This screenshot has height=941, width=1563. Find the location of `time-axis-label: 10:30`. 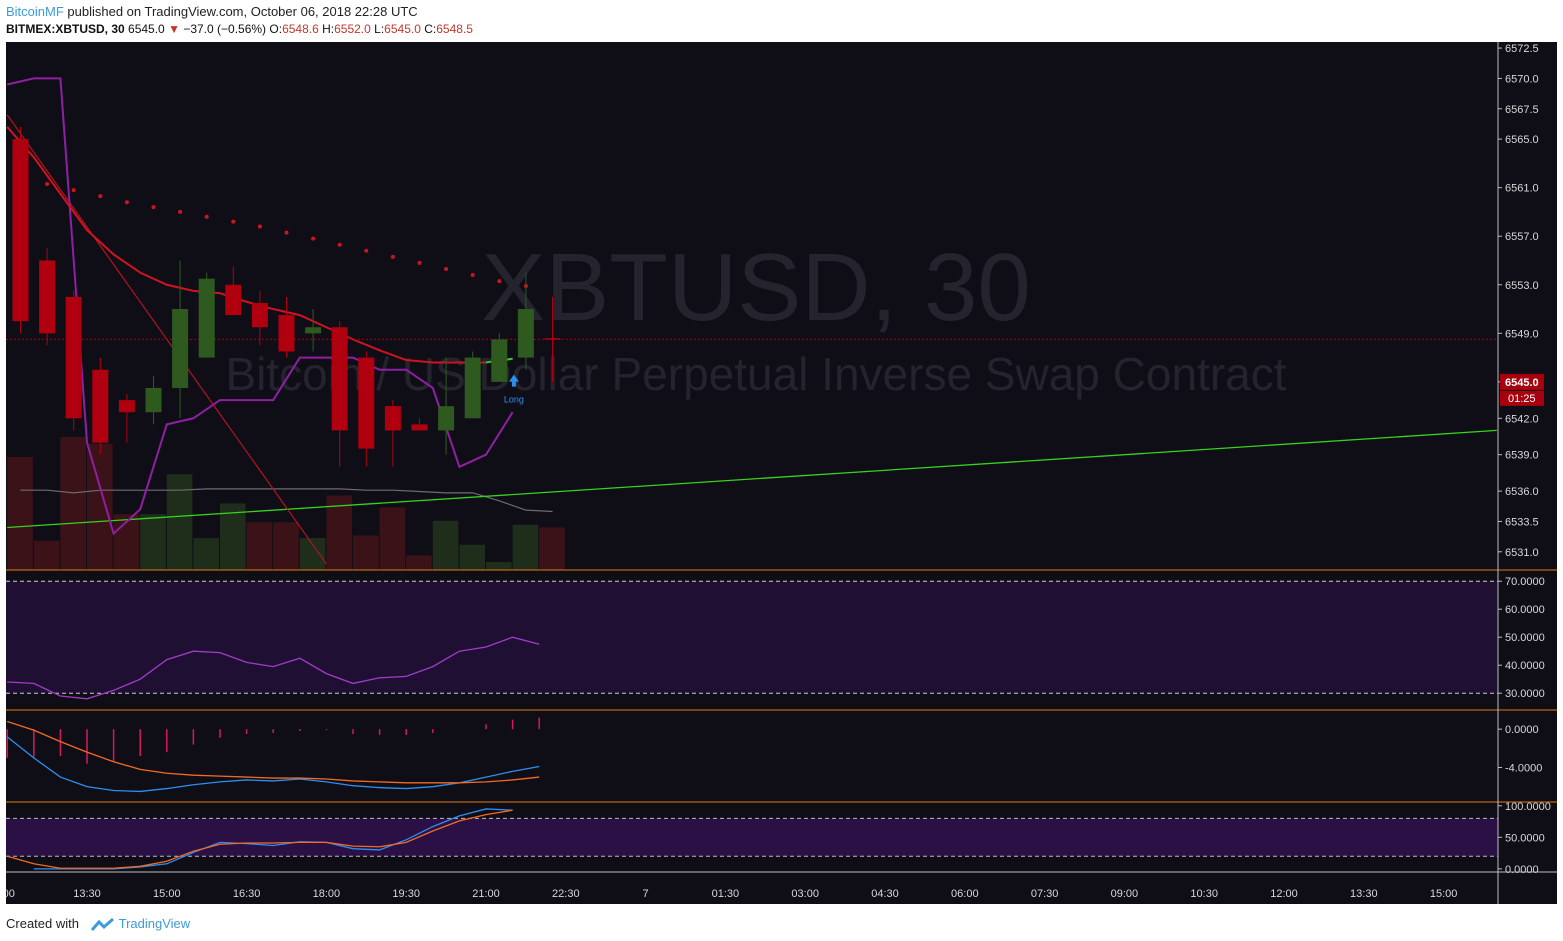

time-axis-label: 10:30 is located at coordinates (1204, 894).